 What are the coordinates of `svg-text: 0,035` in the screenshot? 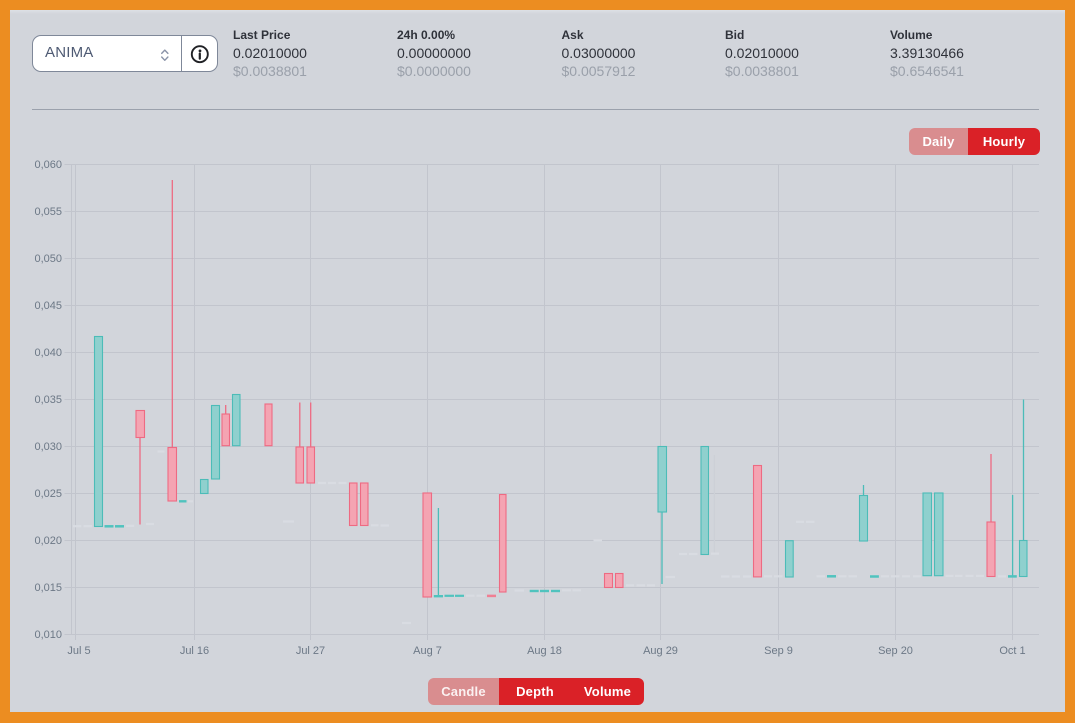 It's located at (48, 400).